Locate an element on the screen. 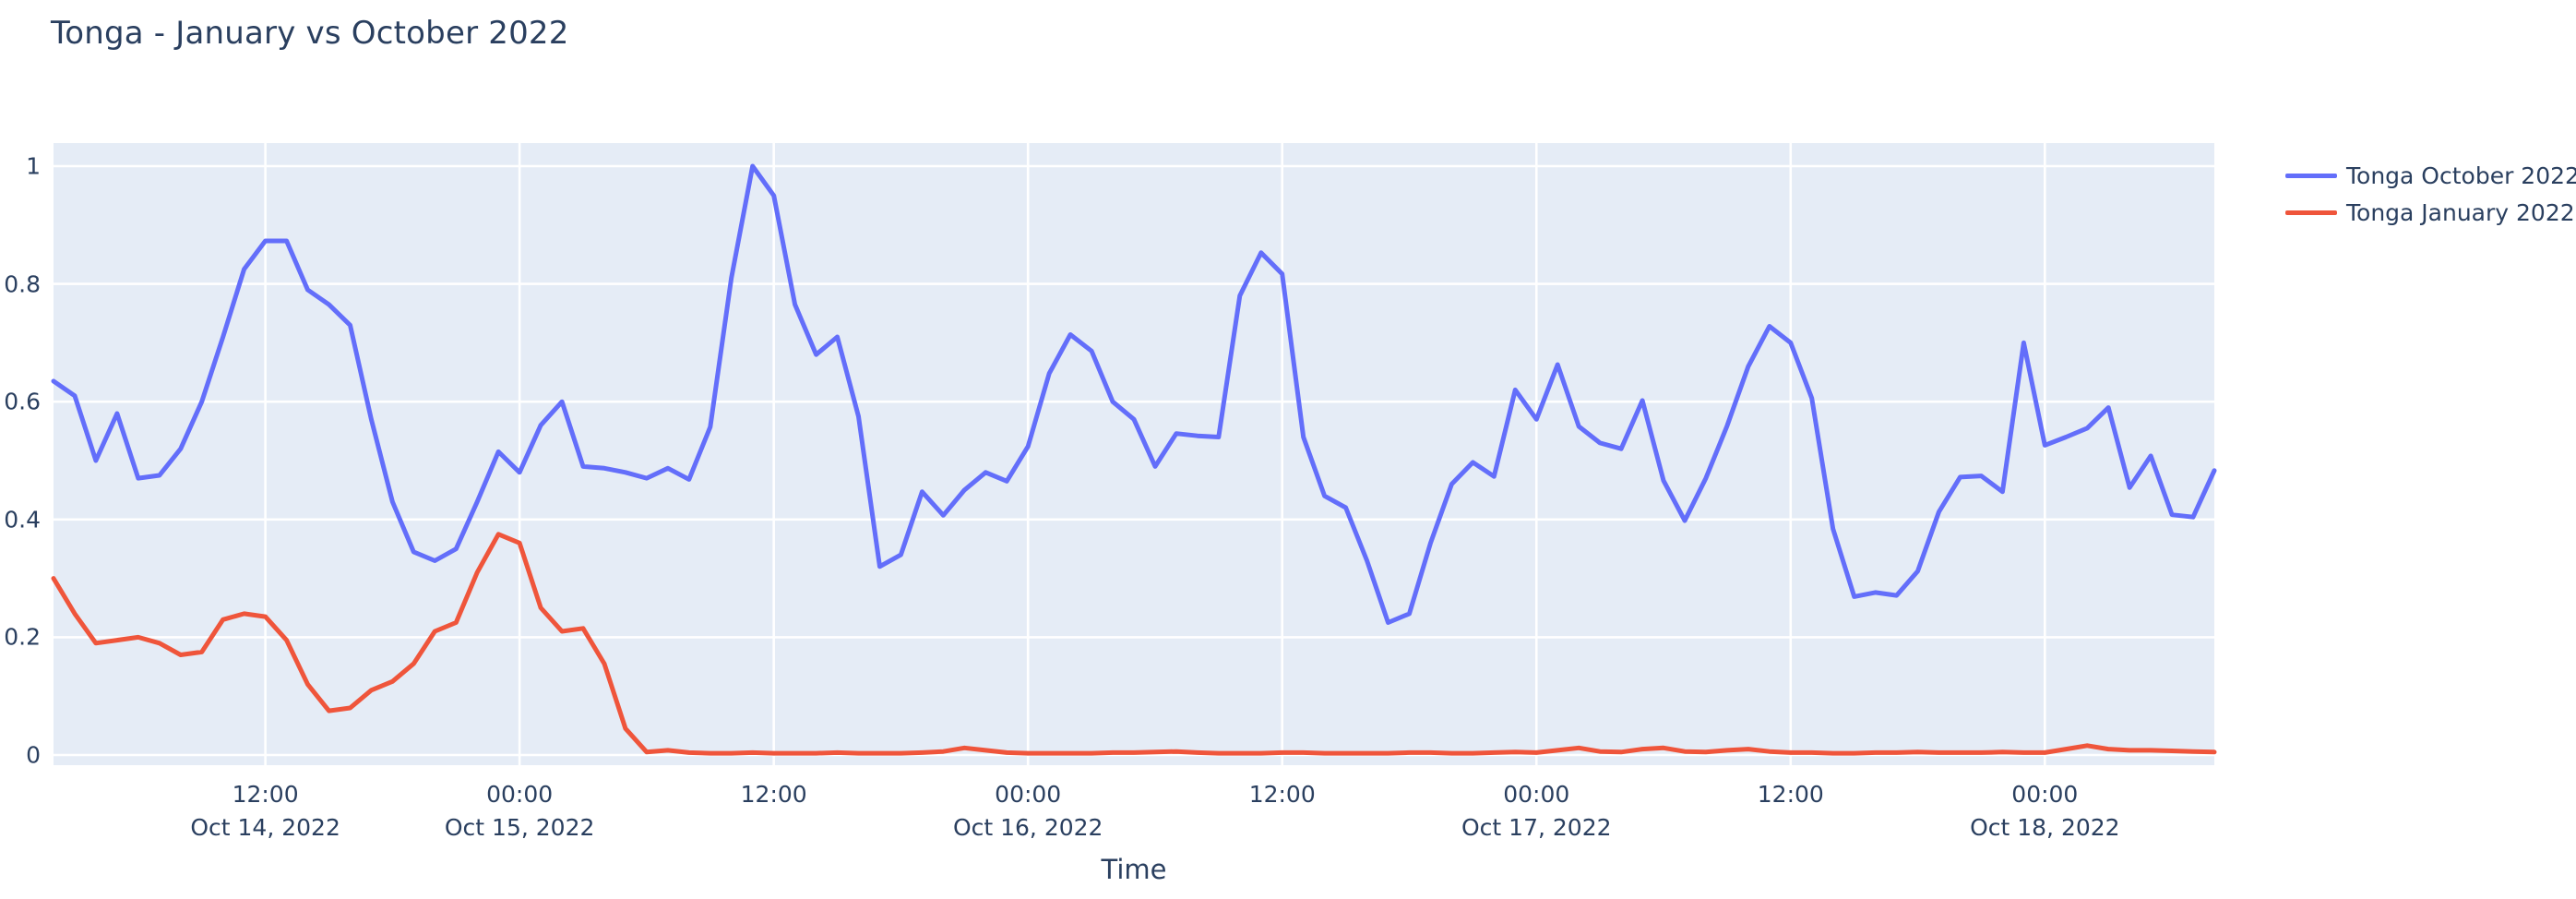 Image resolution: width=2576 pixels, height=899 pixels. chart-title: Tonga - January vs October 2022 is located at coordinates (310, 34).